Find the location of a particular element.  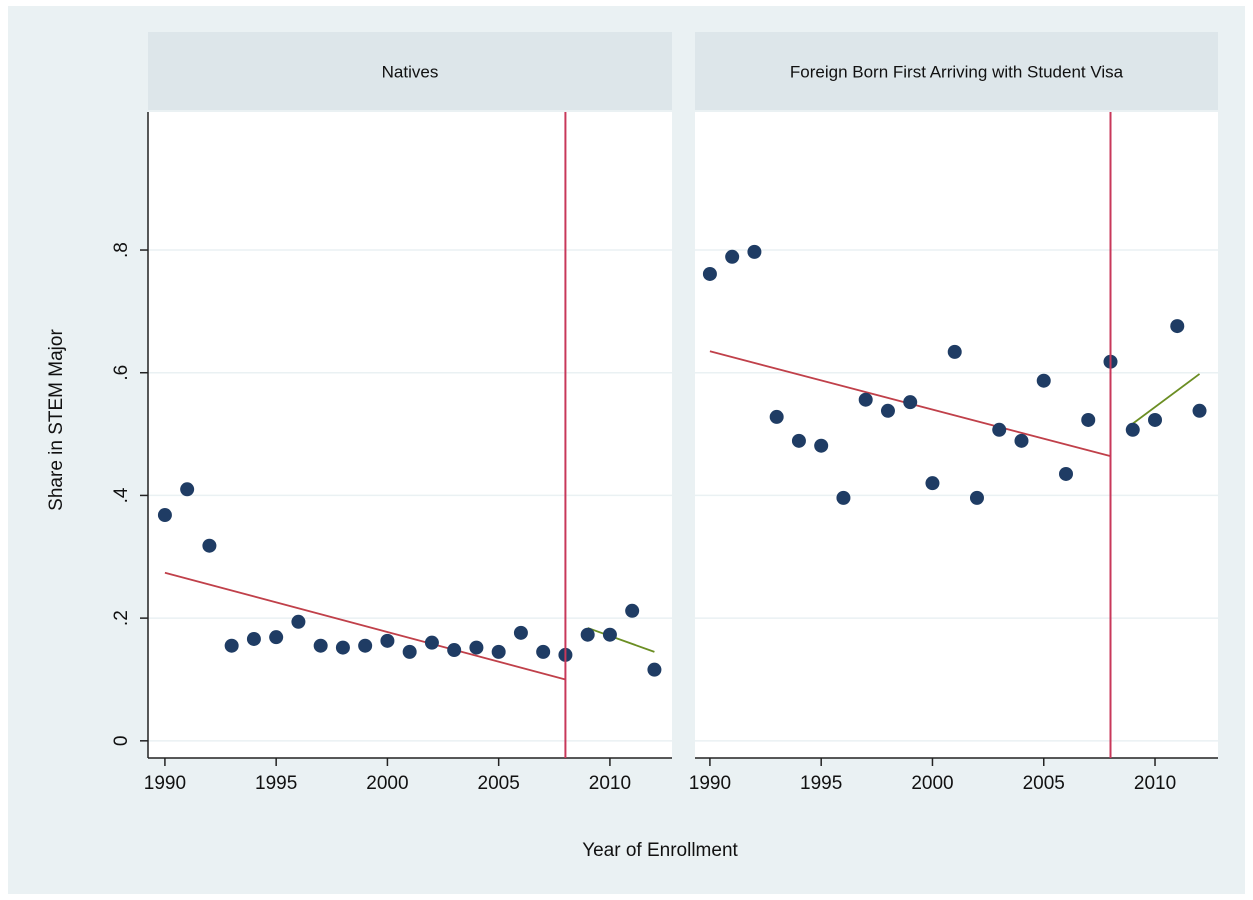

panel-title: Natives is located at coordinates (410, 71).